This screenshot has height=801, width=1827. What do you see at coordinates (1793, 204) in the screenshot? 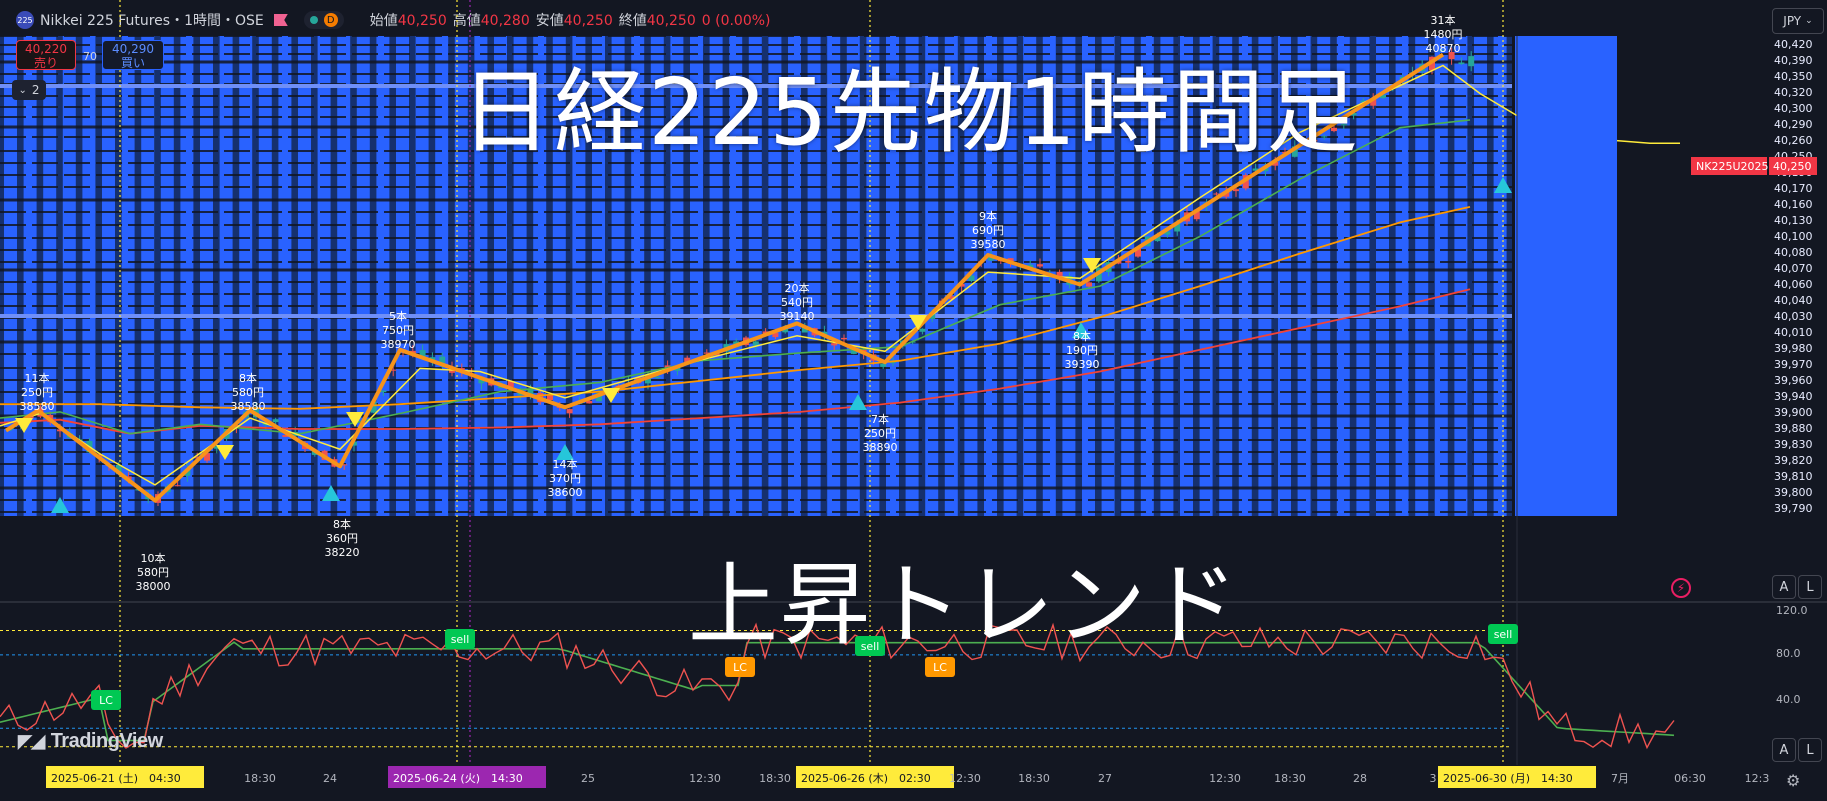
I see `price-tick-label: 40,160` at bounding box center [1793, 204].